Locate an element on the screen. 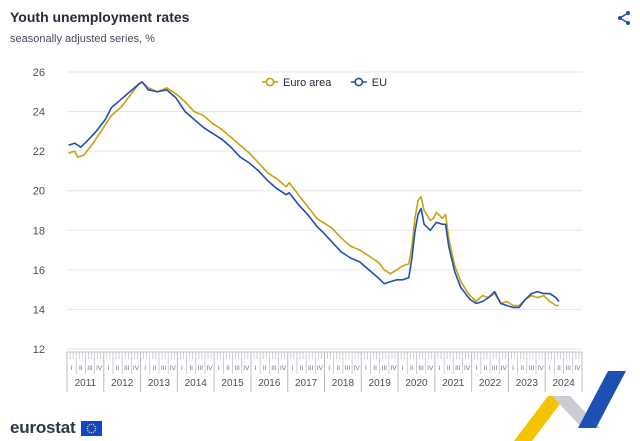 The width and height of the screenshot is (640, 441). y-tick-label: 24 is located at coordinates (39, 113).